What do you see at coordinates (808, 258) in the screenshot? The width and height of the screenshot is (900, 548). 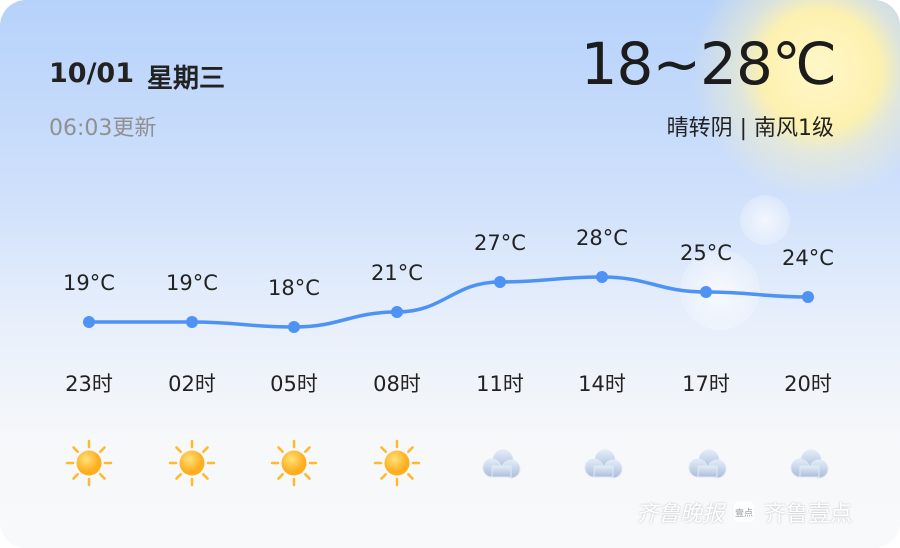 I see `temperature-label: 24°C` at bounding box center [808, 258].